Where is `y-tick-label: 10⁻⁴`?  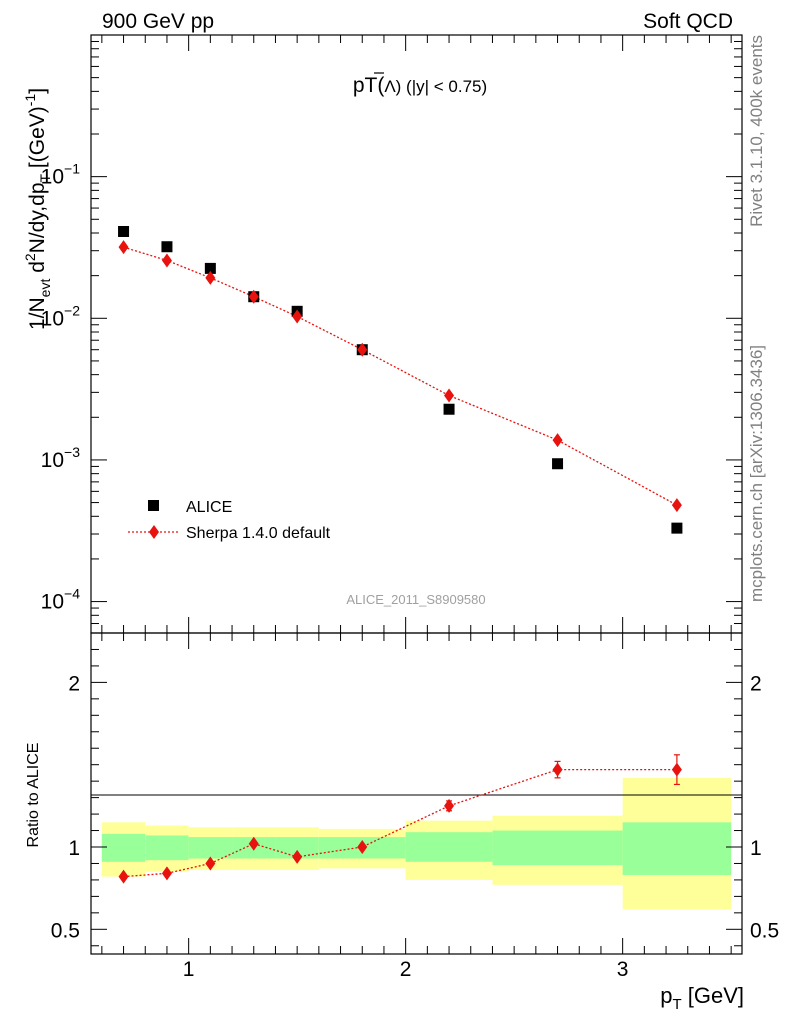 y-tick-label: 10⁻⁴ is located at coordinates (61, 600).